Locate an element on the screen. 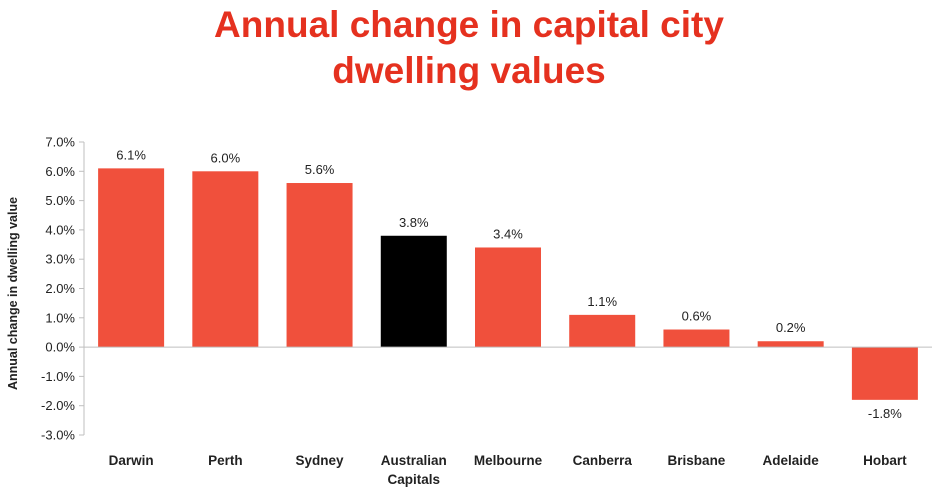  chart-title-line-1: Annual change in capital city is located at coordinates (469, 24).